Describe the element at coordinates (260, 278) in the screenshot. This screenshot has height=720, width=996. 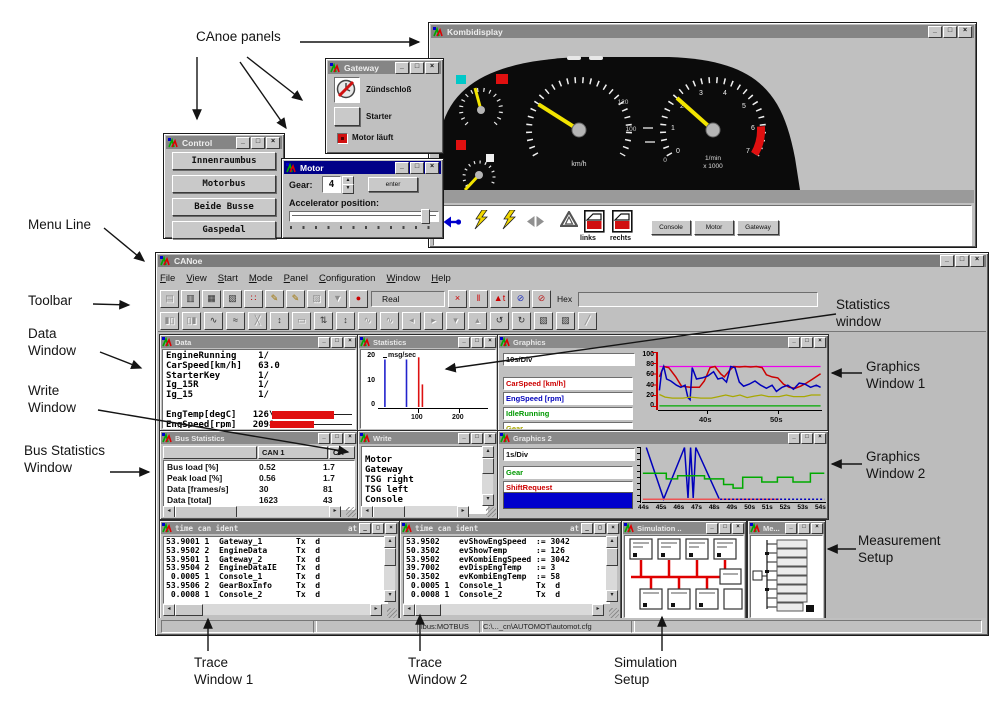
I see `menu-item: Mode` at that location.